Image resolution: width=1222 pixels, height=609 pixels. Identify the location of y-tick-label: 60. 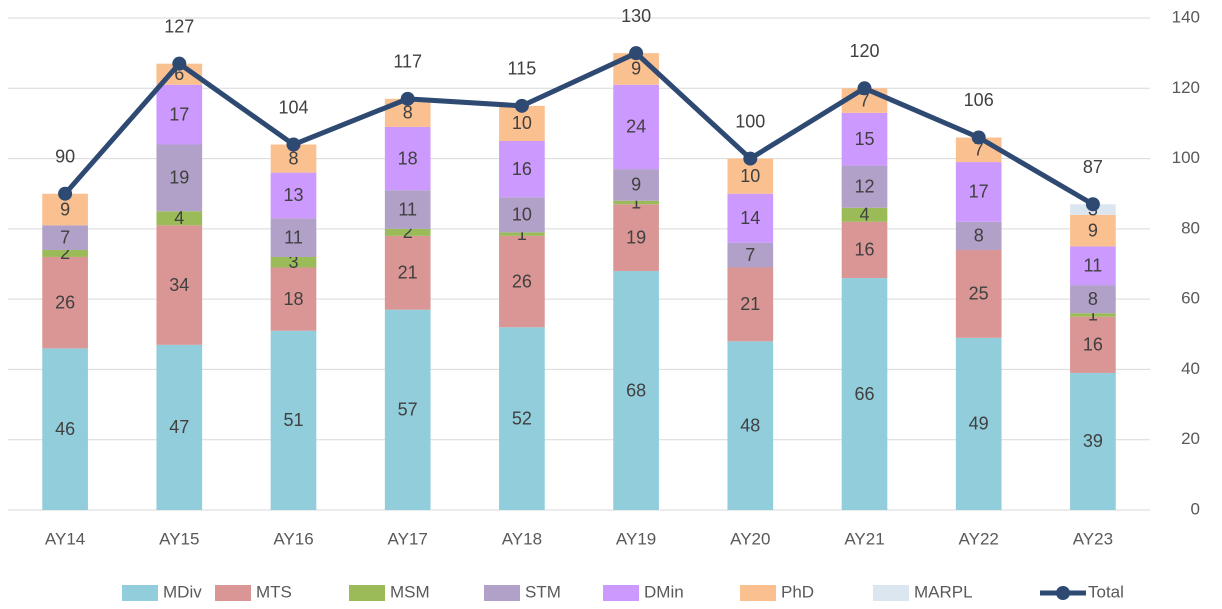
(1190, 298).